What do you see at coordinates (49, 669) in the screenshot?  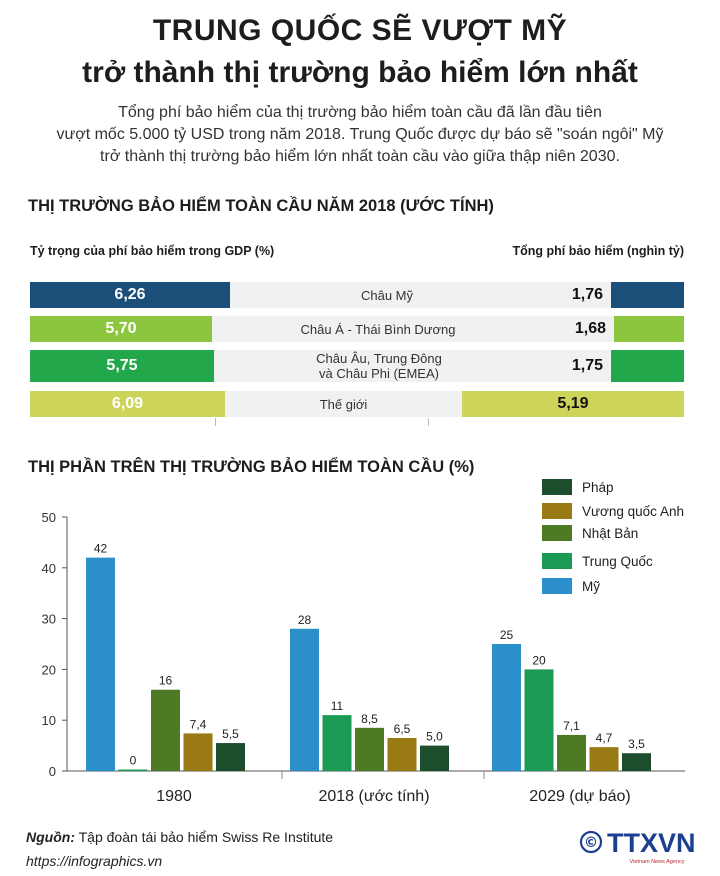 I see `y-tick-label: 20` at bounding box center [49, 669].